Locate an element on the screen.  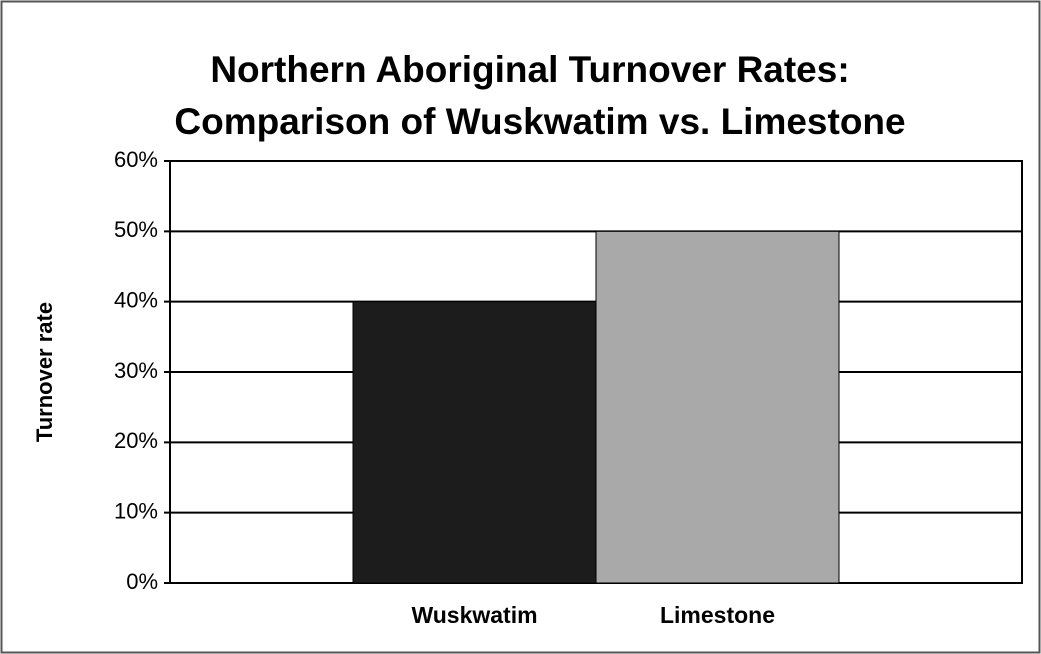
y-tick-label: 30% is located at coordinates (136, 370).